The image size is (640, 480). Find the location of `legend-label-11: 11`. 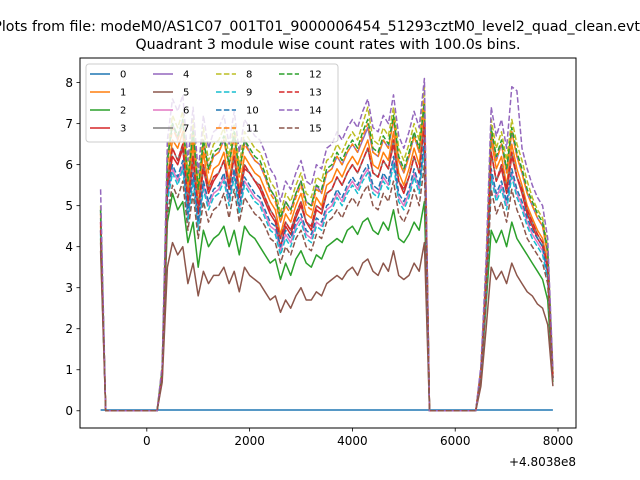

legend-label-11: 11 is located at coordinates (252, 129).